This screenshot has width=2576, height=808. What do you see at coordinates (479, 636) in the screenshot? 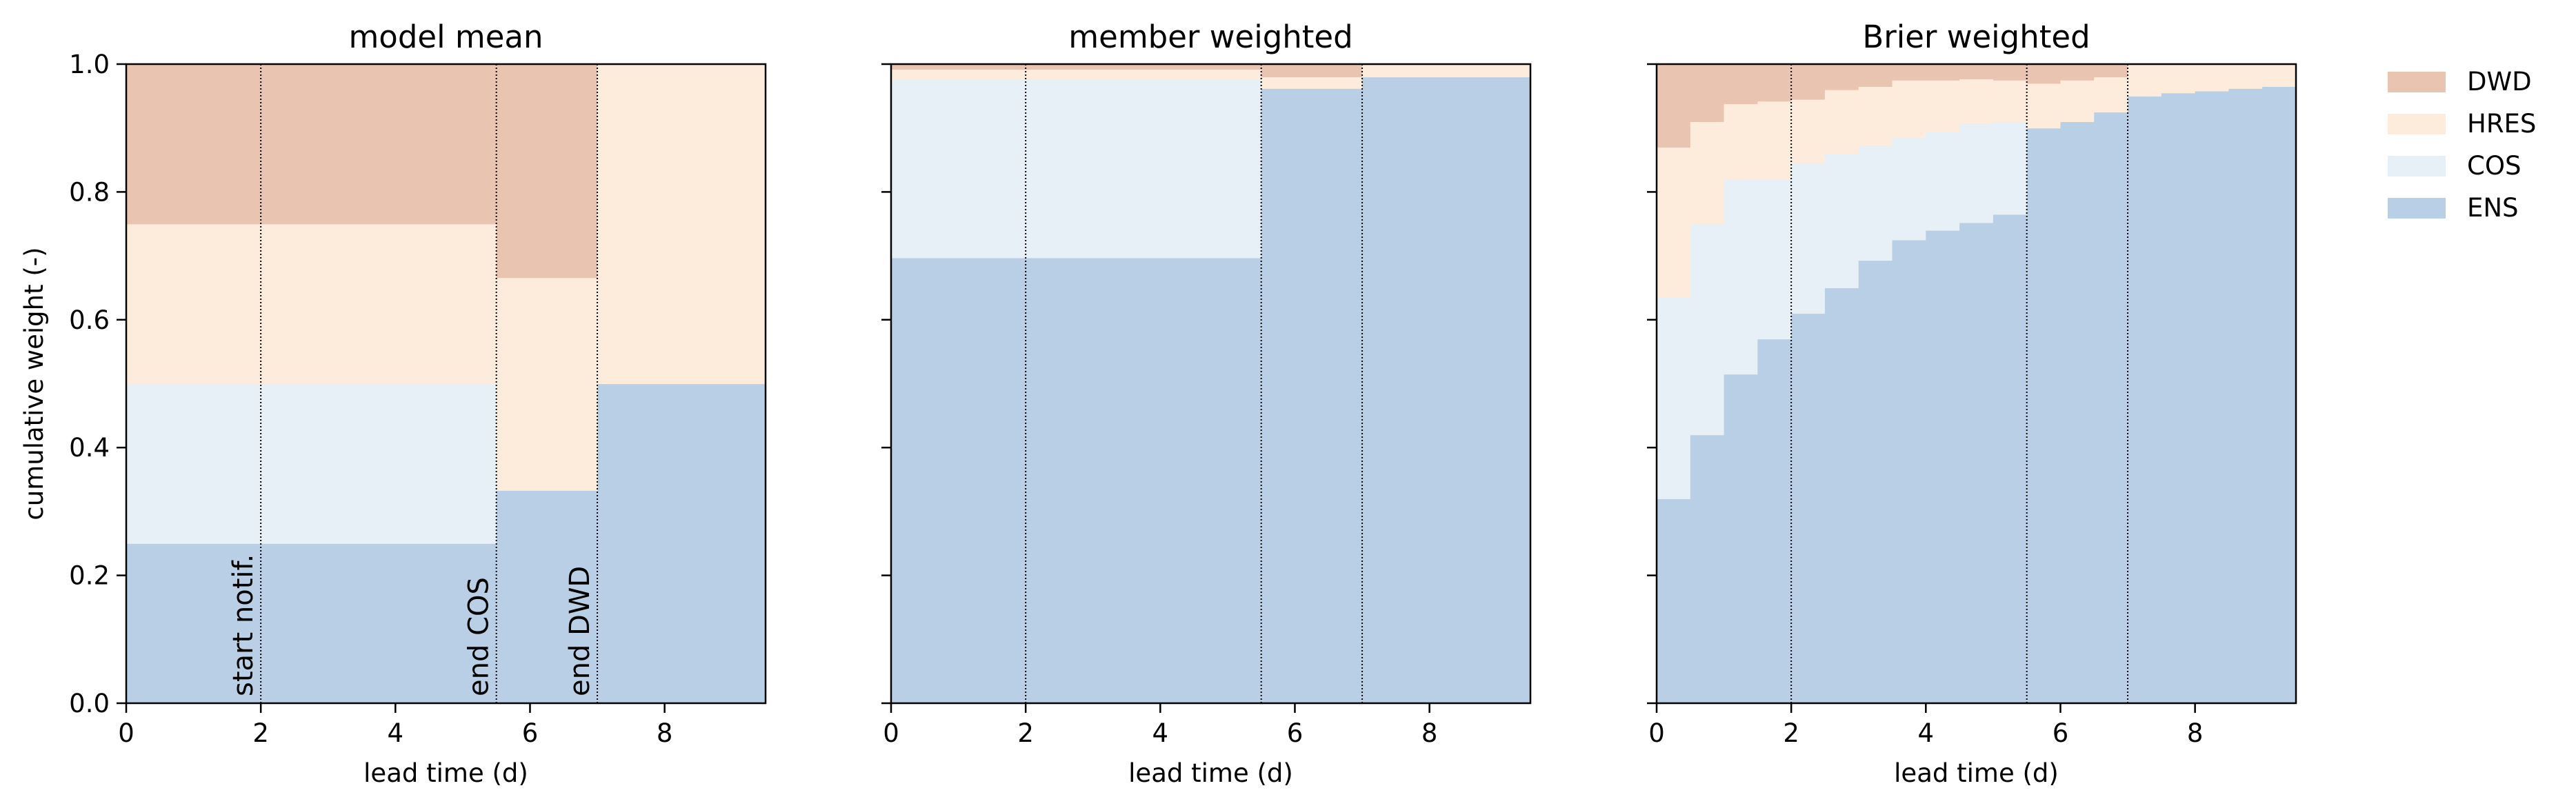
I see `annotation-label: end COS` at bounding box center [479, 636].